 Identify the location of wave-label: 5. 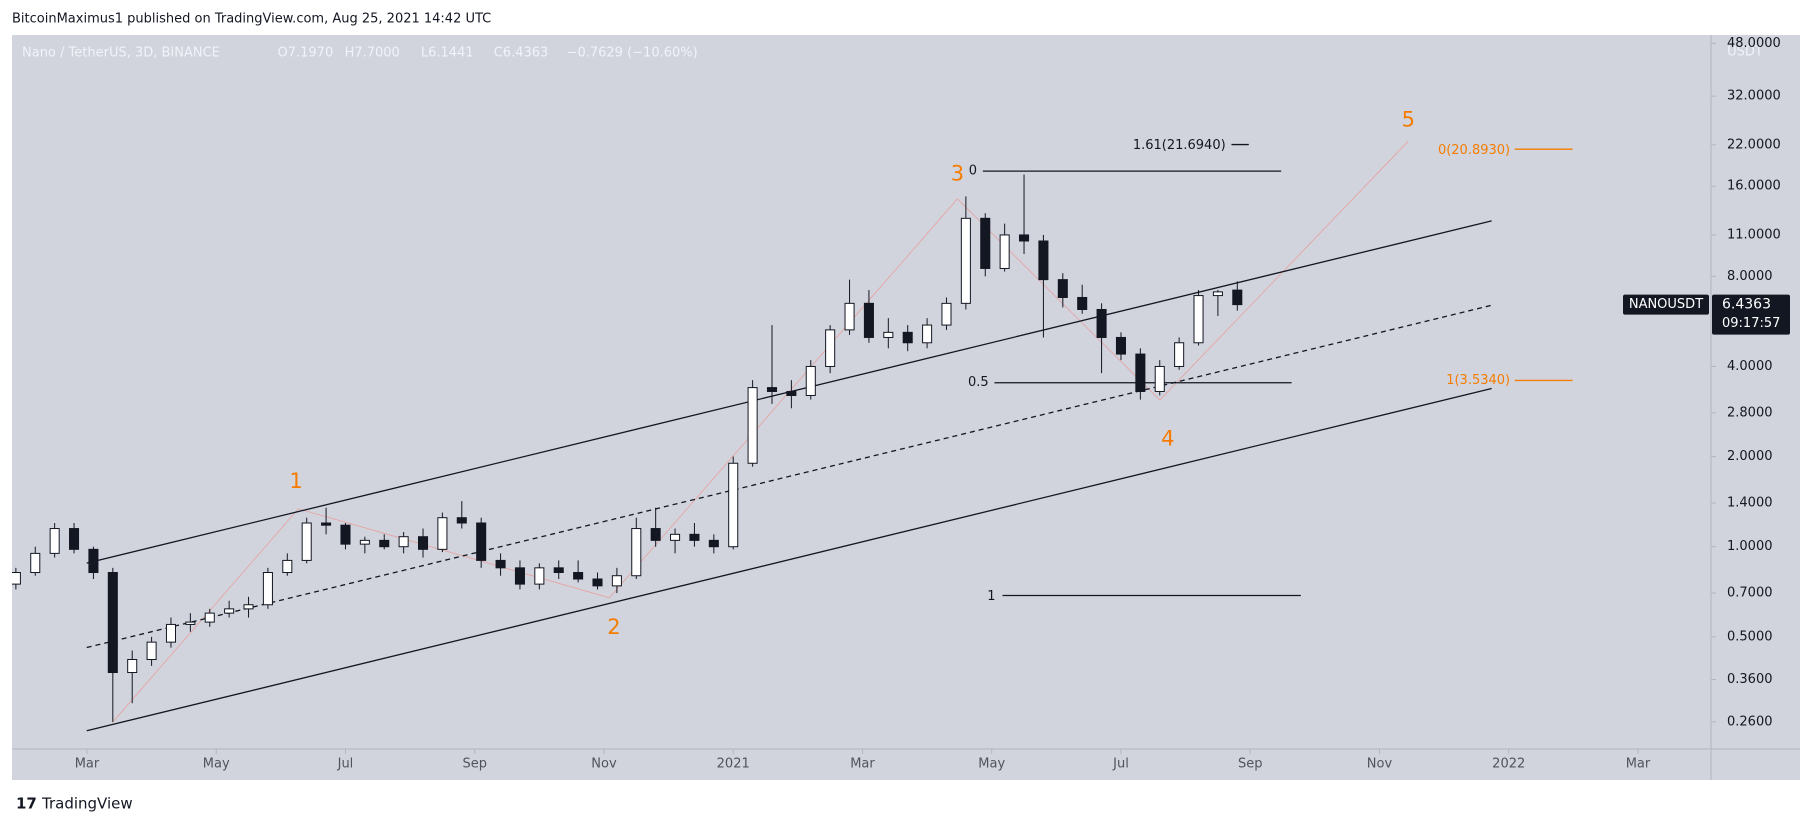
(1408, 119).